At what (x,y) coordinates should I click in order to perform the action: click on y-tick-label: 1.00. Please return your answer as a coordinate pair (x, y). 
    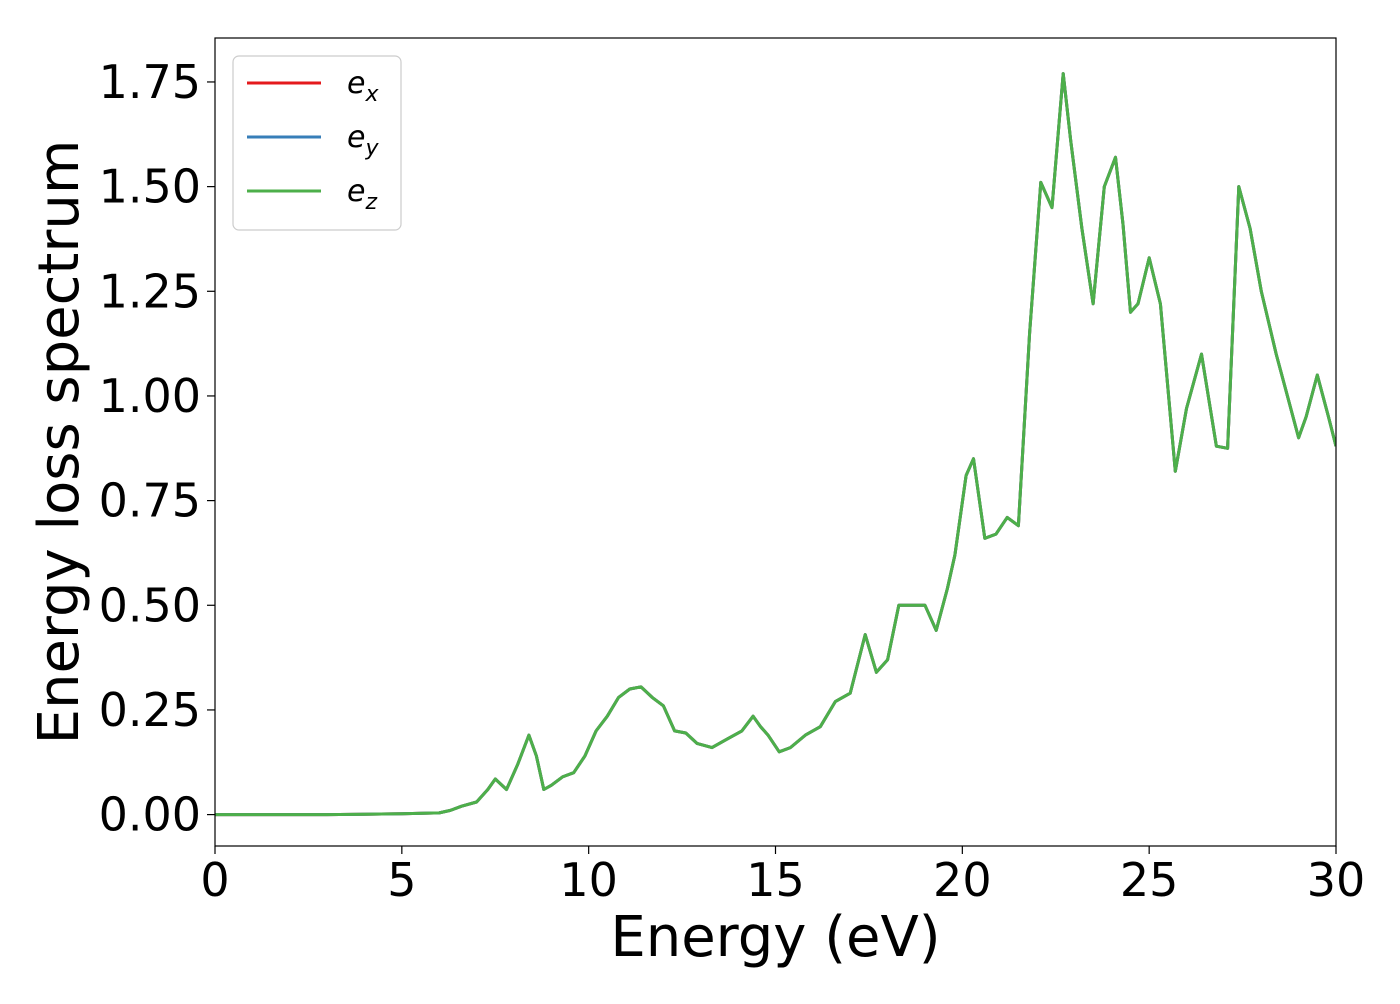
    Looking at the image, I should click on (150, 396).